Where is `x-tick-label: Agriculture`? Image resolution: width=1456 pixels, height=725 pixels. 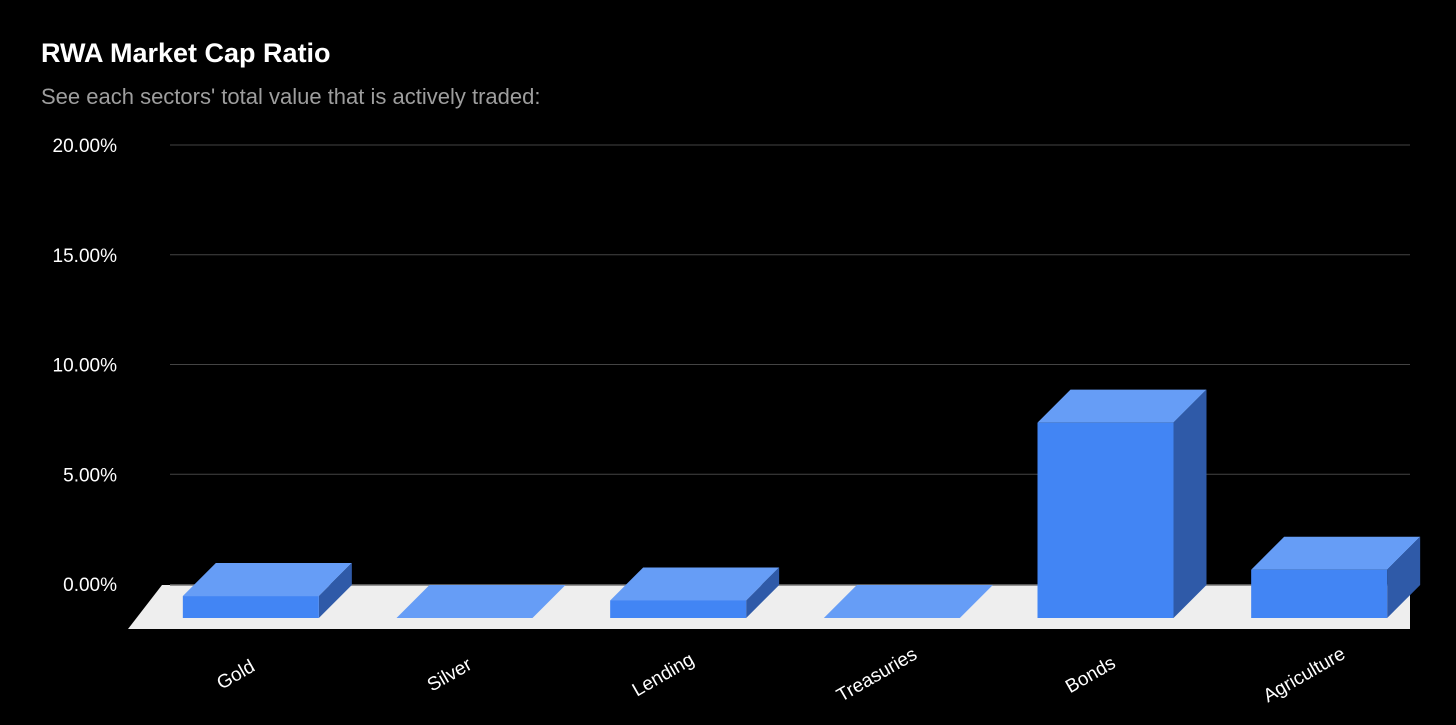 x-tick-label: Agriculture is located at coordinates (1304, 675).